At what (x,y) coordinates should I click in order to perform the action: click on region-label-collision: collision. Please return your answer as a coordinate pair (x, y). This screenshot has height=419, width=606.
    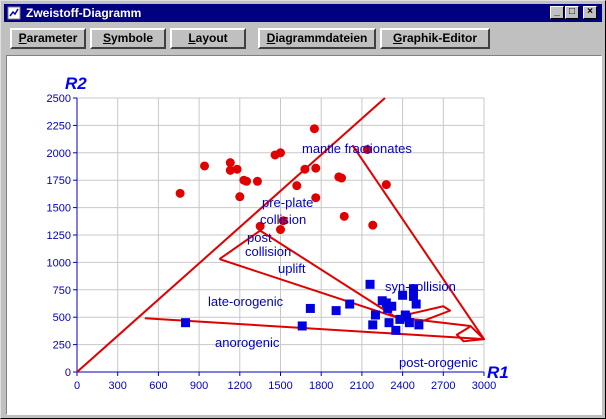
    Looking at the image, I should click on (283, 219).